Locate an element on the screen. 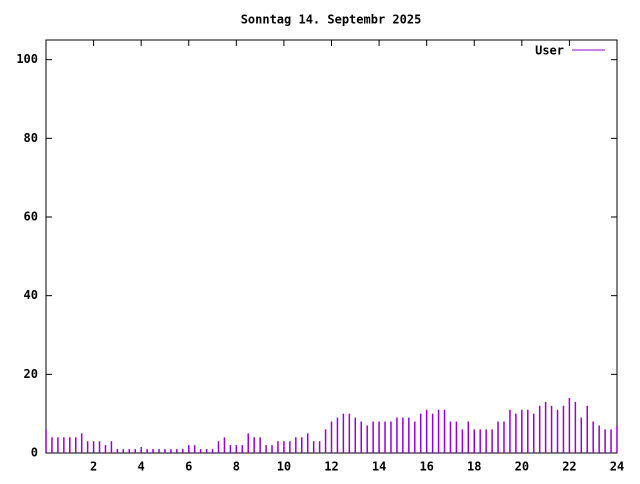 Image resolution: width=640 pixels, height=484 pixels. y-tick-label: 100 is located at coordinates (27, 59).